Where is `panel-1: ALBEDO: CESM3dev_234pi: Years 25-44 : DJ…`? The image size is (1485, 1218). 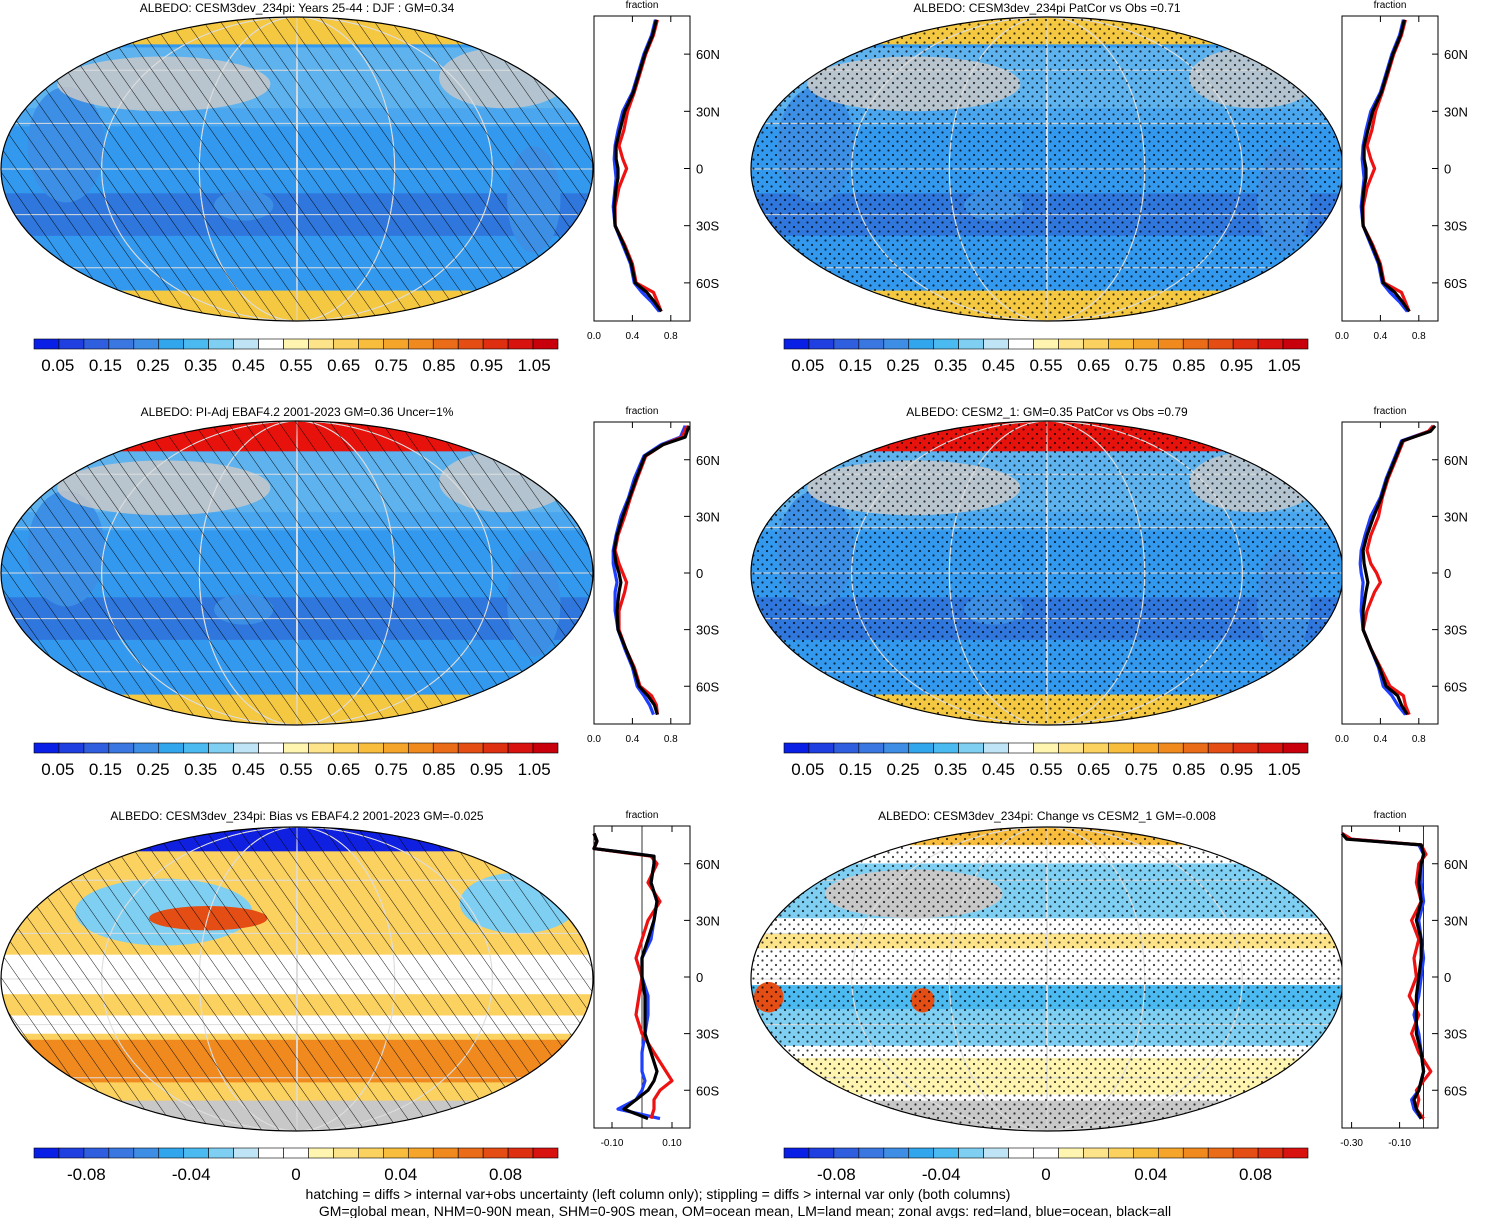 panel-1: ALBEDO: CESM3dev_234pi: Years 25-44 : DJ… is located at coordinates (360, 187).